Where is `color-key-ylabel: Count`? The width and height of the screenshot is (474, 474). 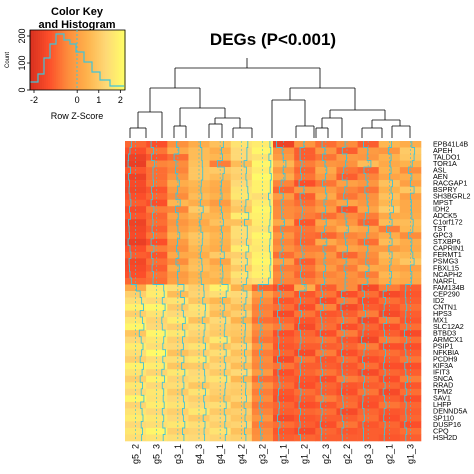
color-key-ylabel: Count is located at coordinates (8, 60).